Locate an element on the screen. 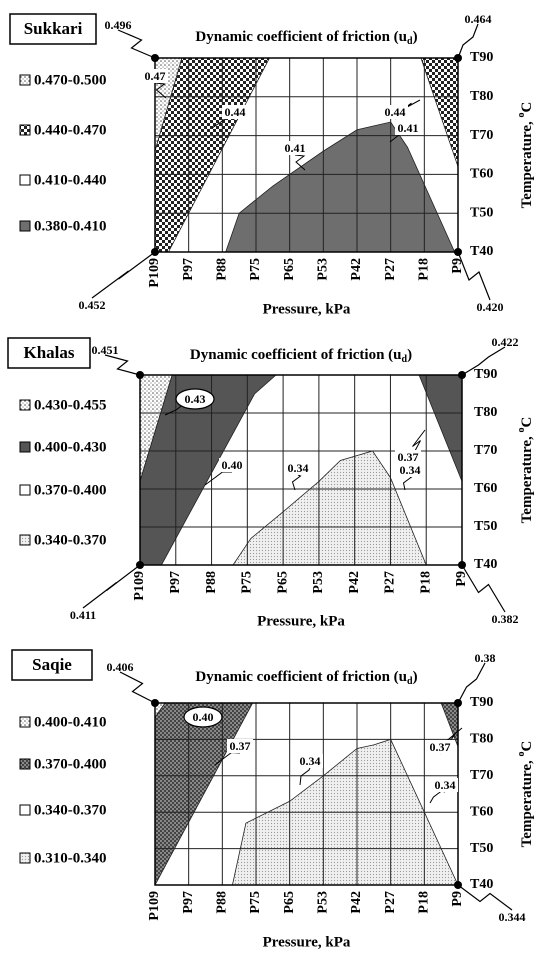 The width and height of the screenshot is (550, 963). y-title-part: Temperature, is located at coordinates (527, 163).